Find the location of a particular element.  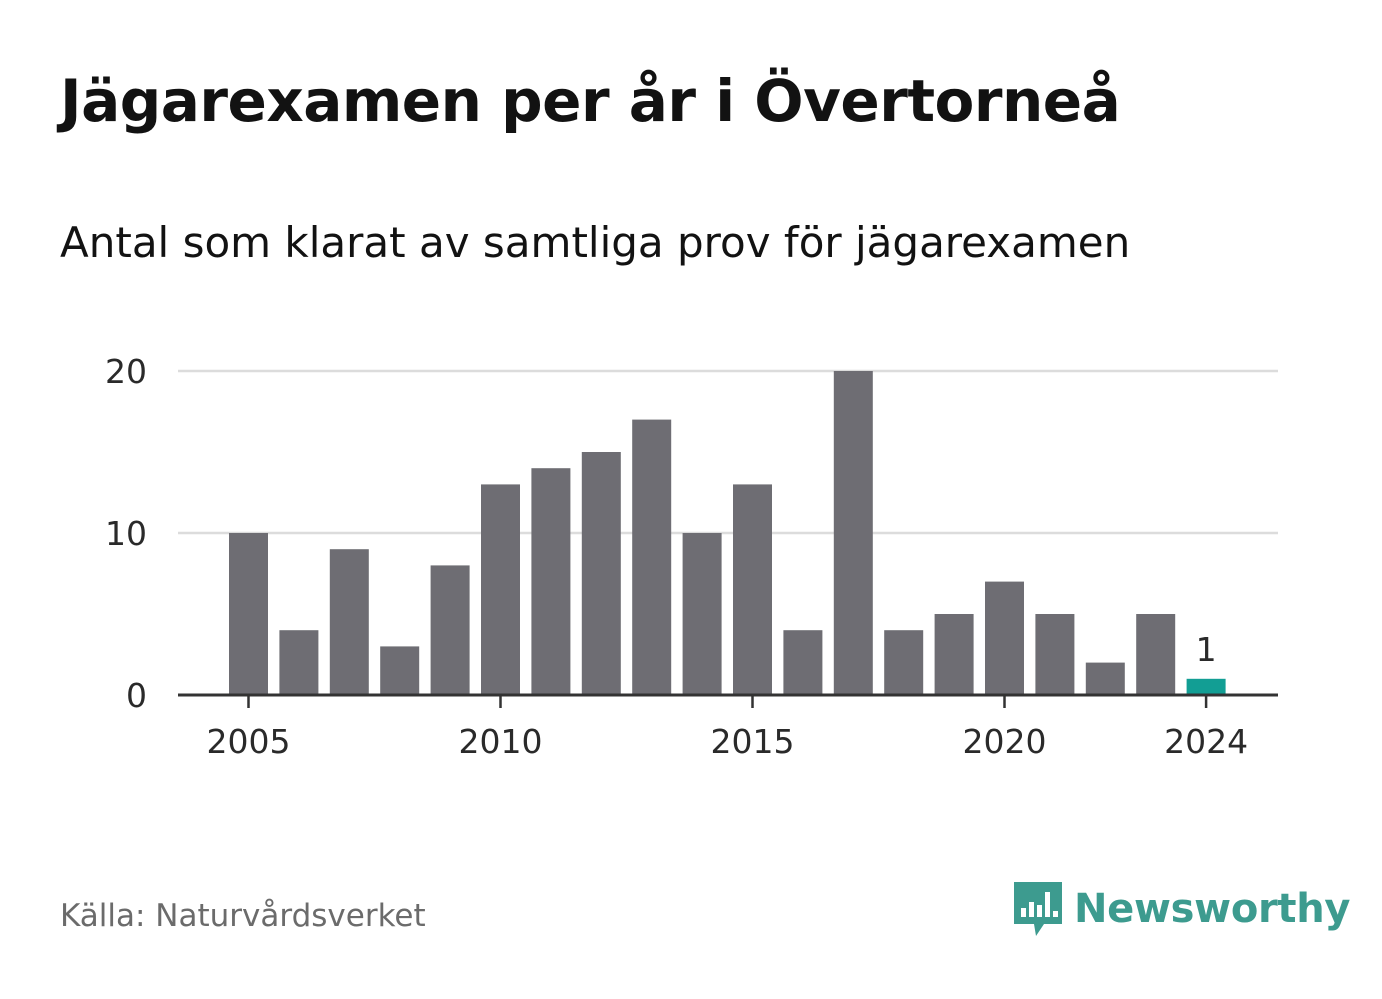

bar-2013 is located at coordinates (652, 557).